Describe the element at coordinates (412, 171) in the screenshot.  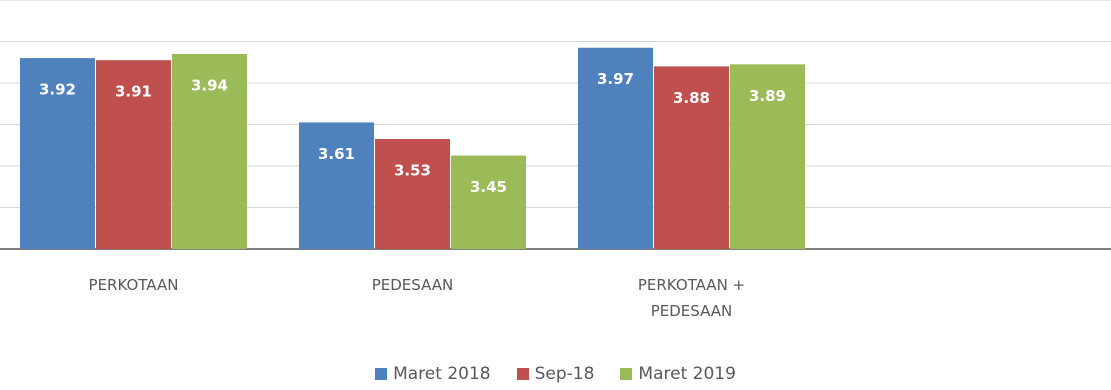
I see `data-label: 3.53` at that location.